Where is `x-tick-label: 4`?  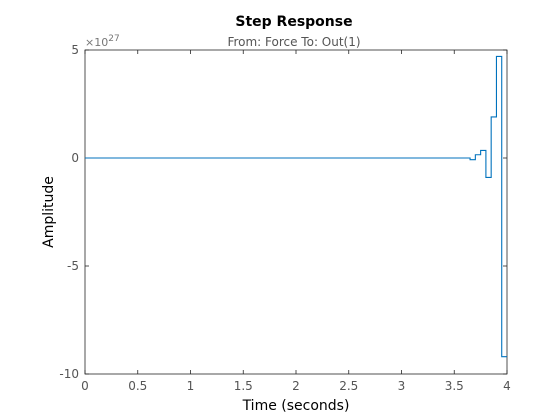 x-tick-label: 4 is located at coordinates (507, 386).